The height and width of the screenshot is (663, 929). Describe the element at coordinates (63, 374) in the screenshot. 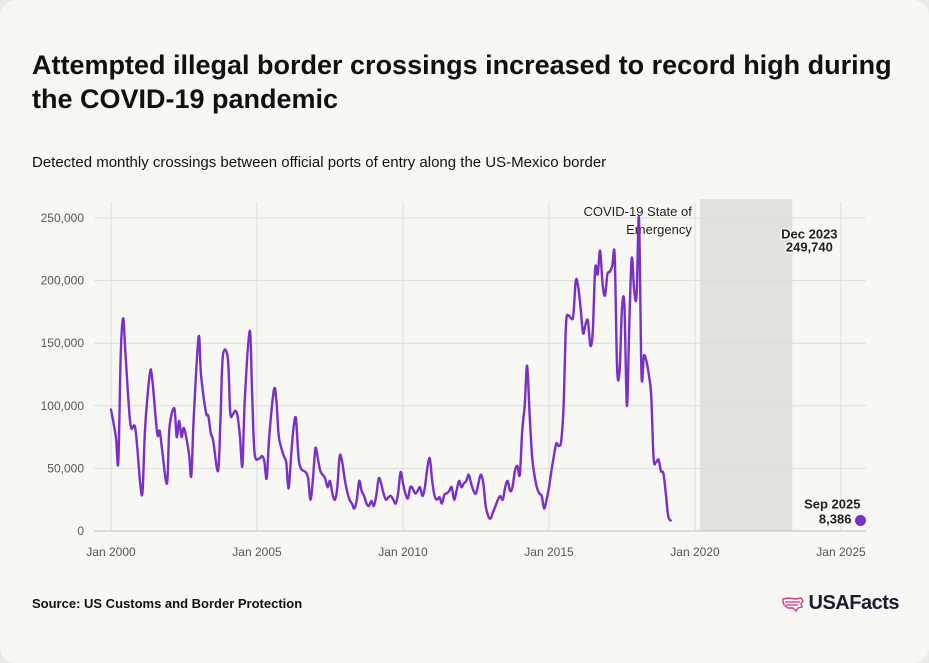

I see `y-axis-labels: 0 50,000 100,000 150,000 200,000 250,000` at that location.